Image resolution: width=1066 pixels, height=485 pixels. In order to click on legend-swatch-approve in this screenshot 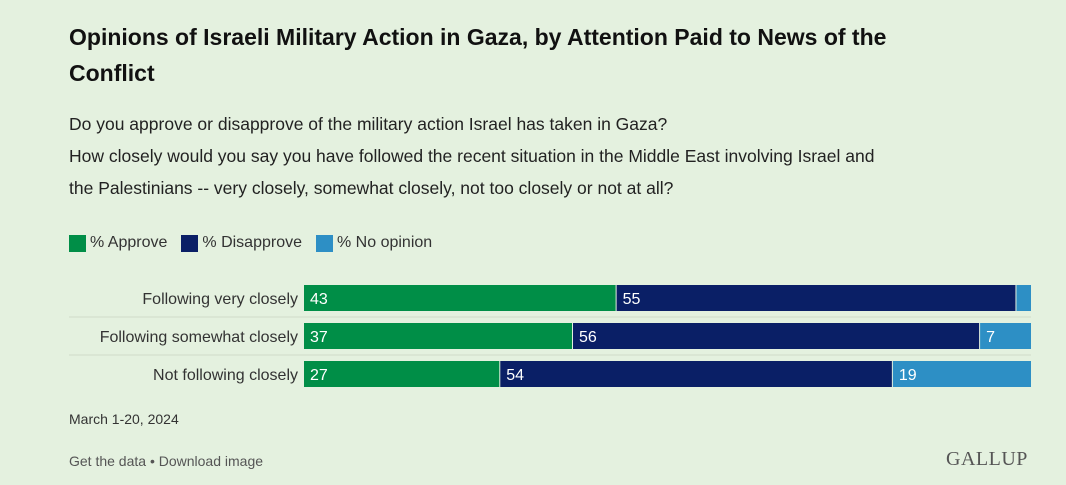, I will do `click(77, 243)`.